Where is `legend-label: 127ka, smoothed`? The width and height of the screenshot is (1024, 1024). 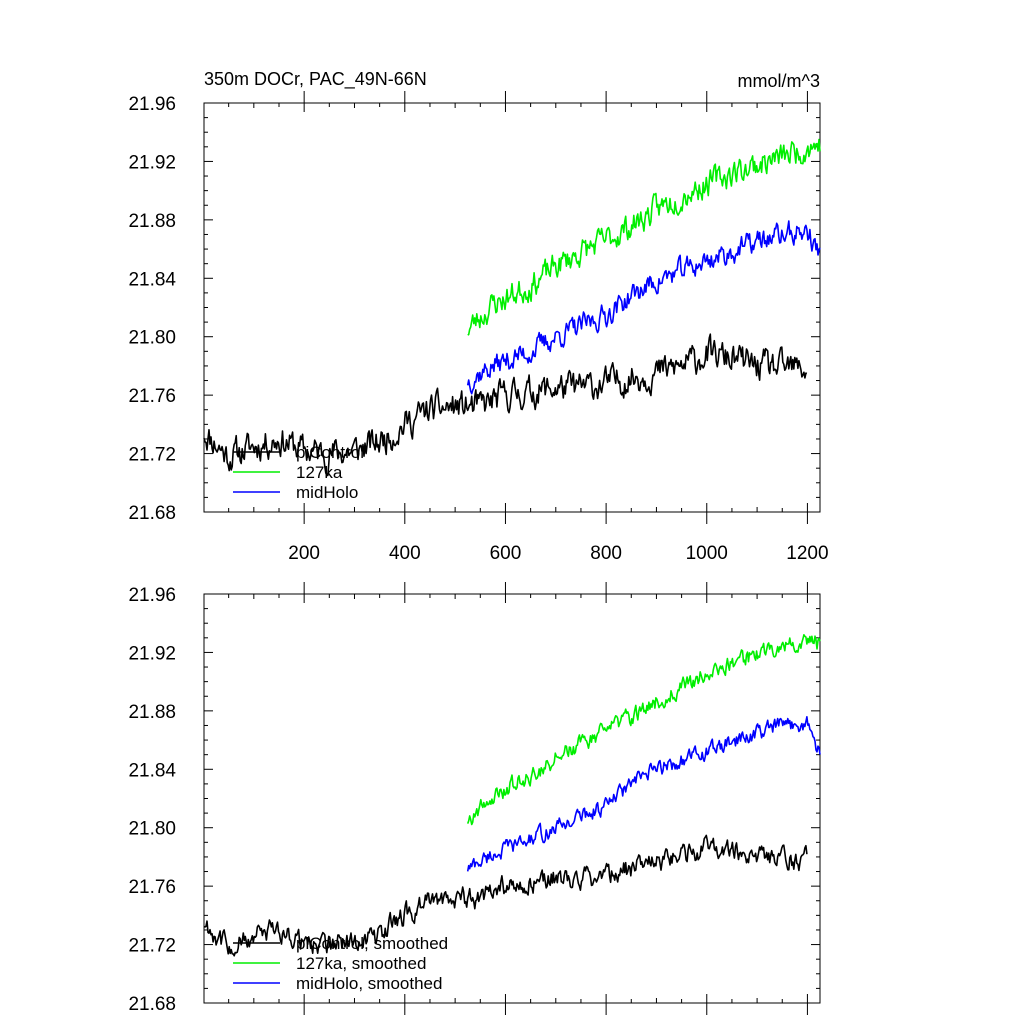
legend-label: 127ka, smoothed is located at coordinates (361, 963).